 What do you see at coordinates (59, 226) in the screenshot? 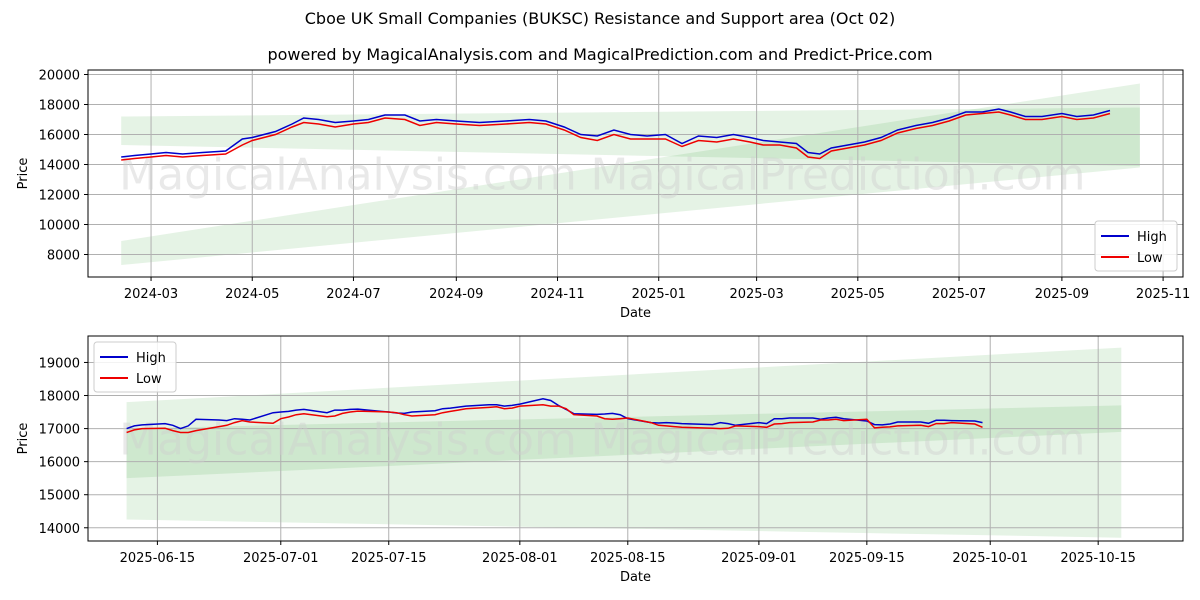
I see `y-tick-label: 10000` at bounding box center [59, 226].